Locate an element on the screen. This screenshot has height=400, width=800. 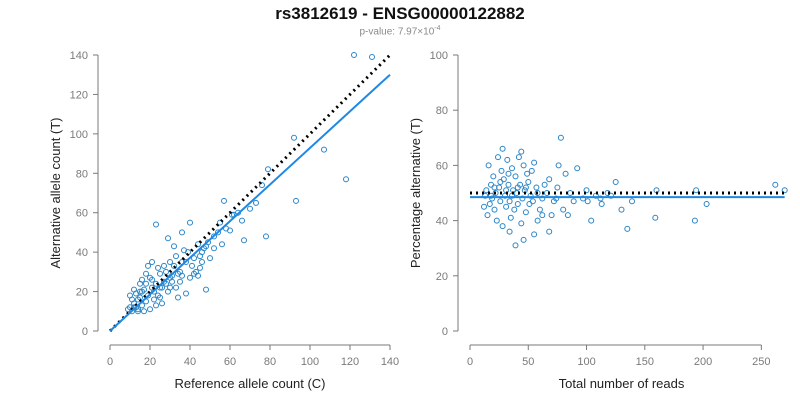
panel1-y-axis-label: Alternative allele count (T) is located at coordinates (55, 192).